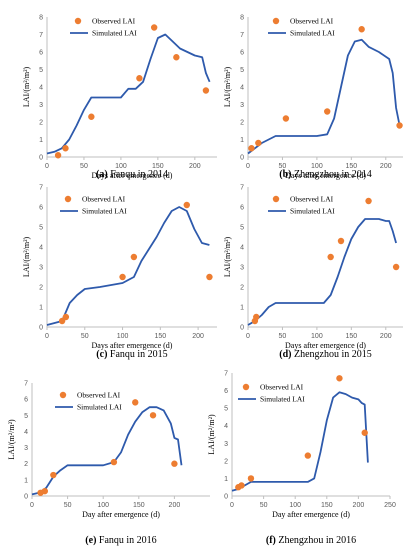  What do you see at coordinates (271, 540) in the screenshot?
I see `caption-letter: (f)` at bounding box center [271, 540].